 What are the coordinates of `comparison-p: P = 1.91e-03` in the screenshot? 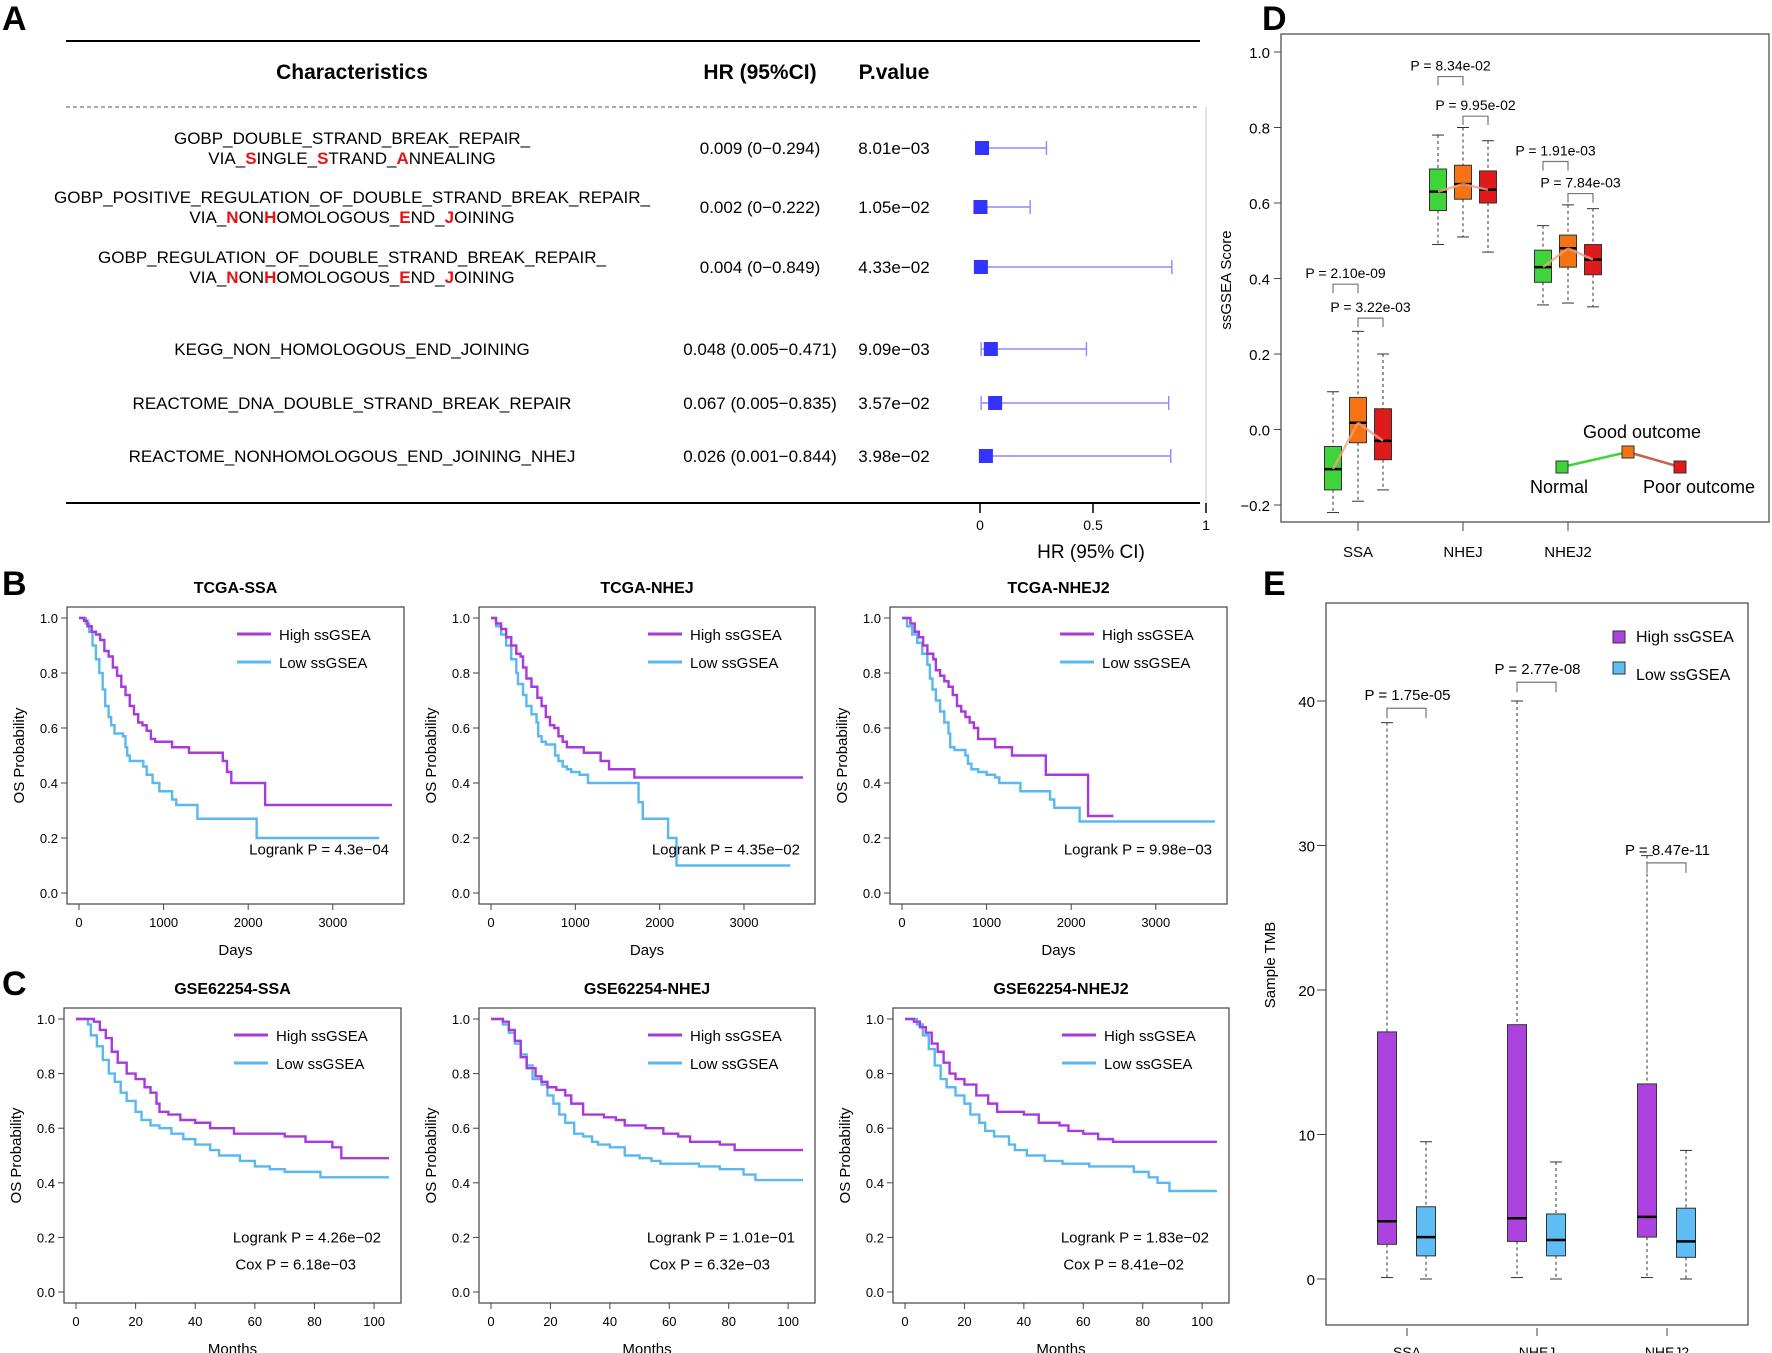 It's located at (1555, 150).